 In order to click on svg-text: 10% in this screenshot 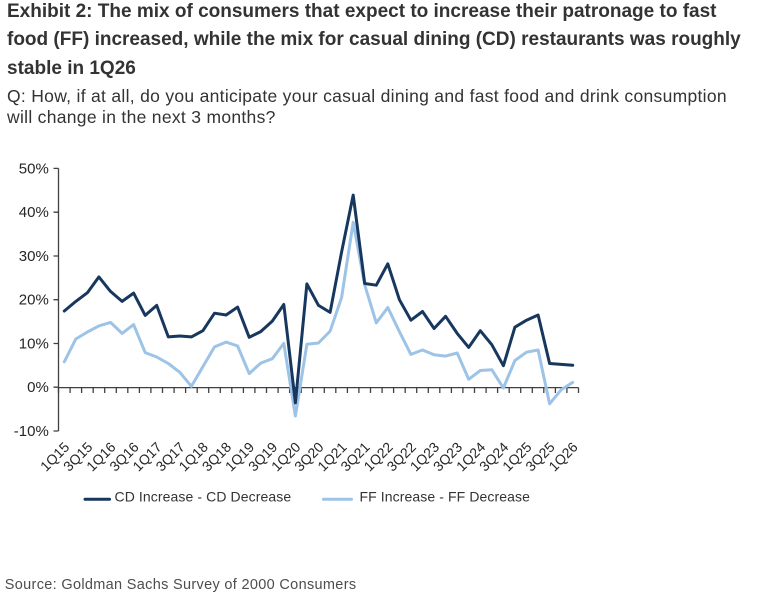, I will do `click(34, 344)`.